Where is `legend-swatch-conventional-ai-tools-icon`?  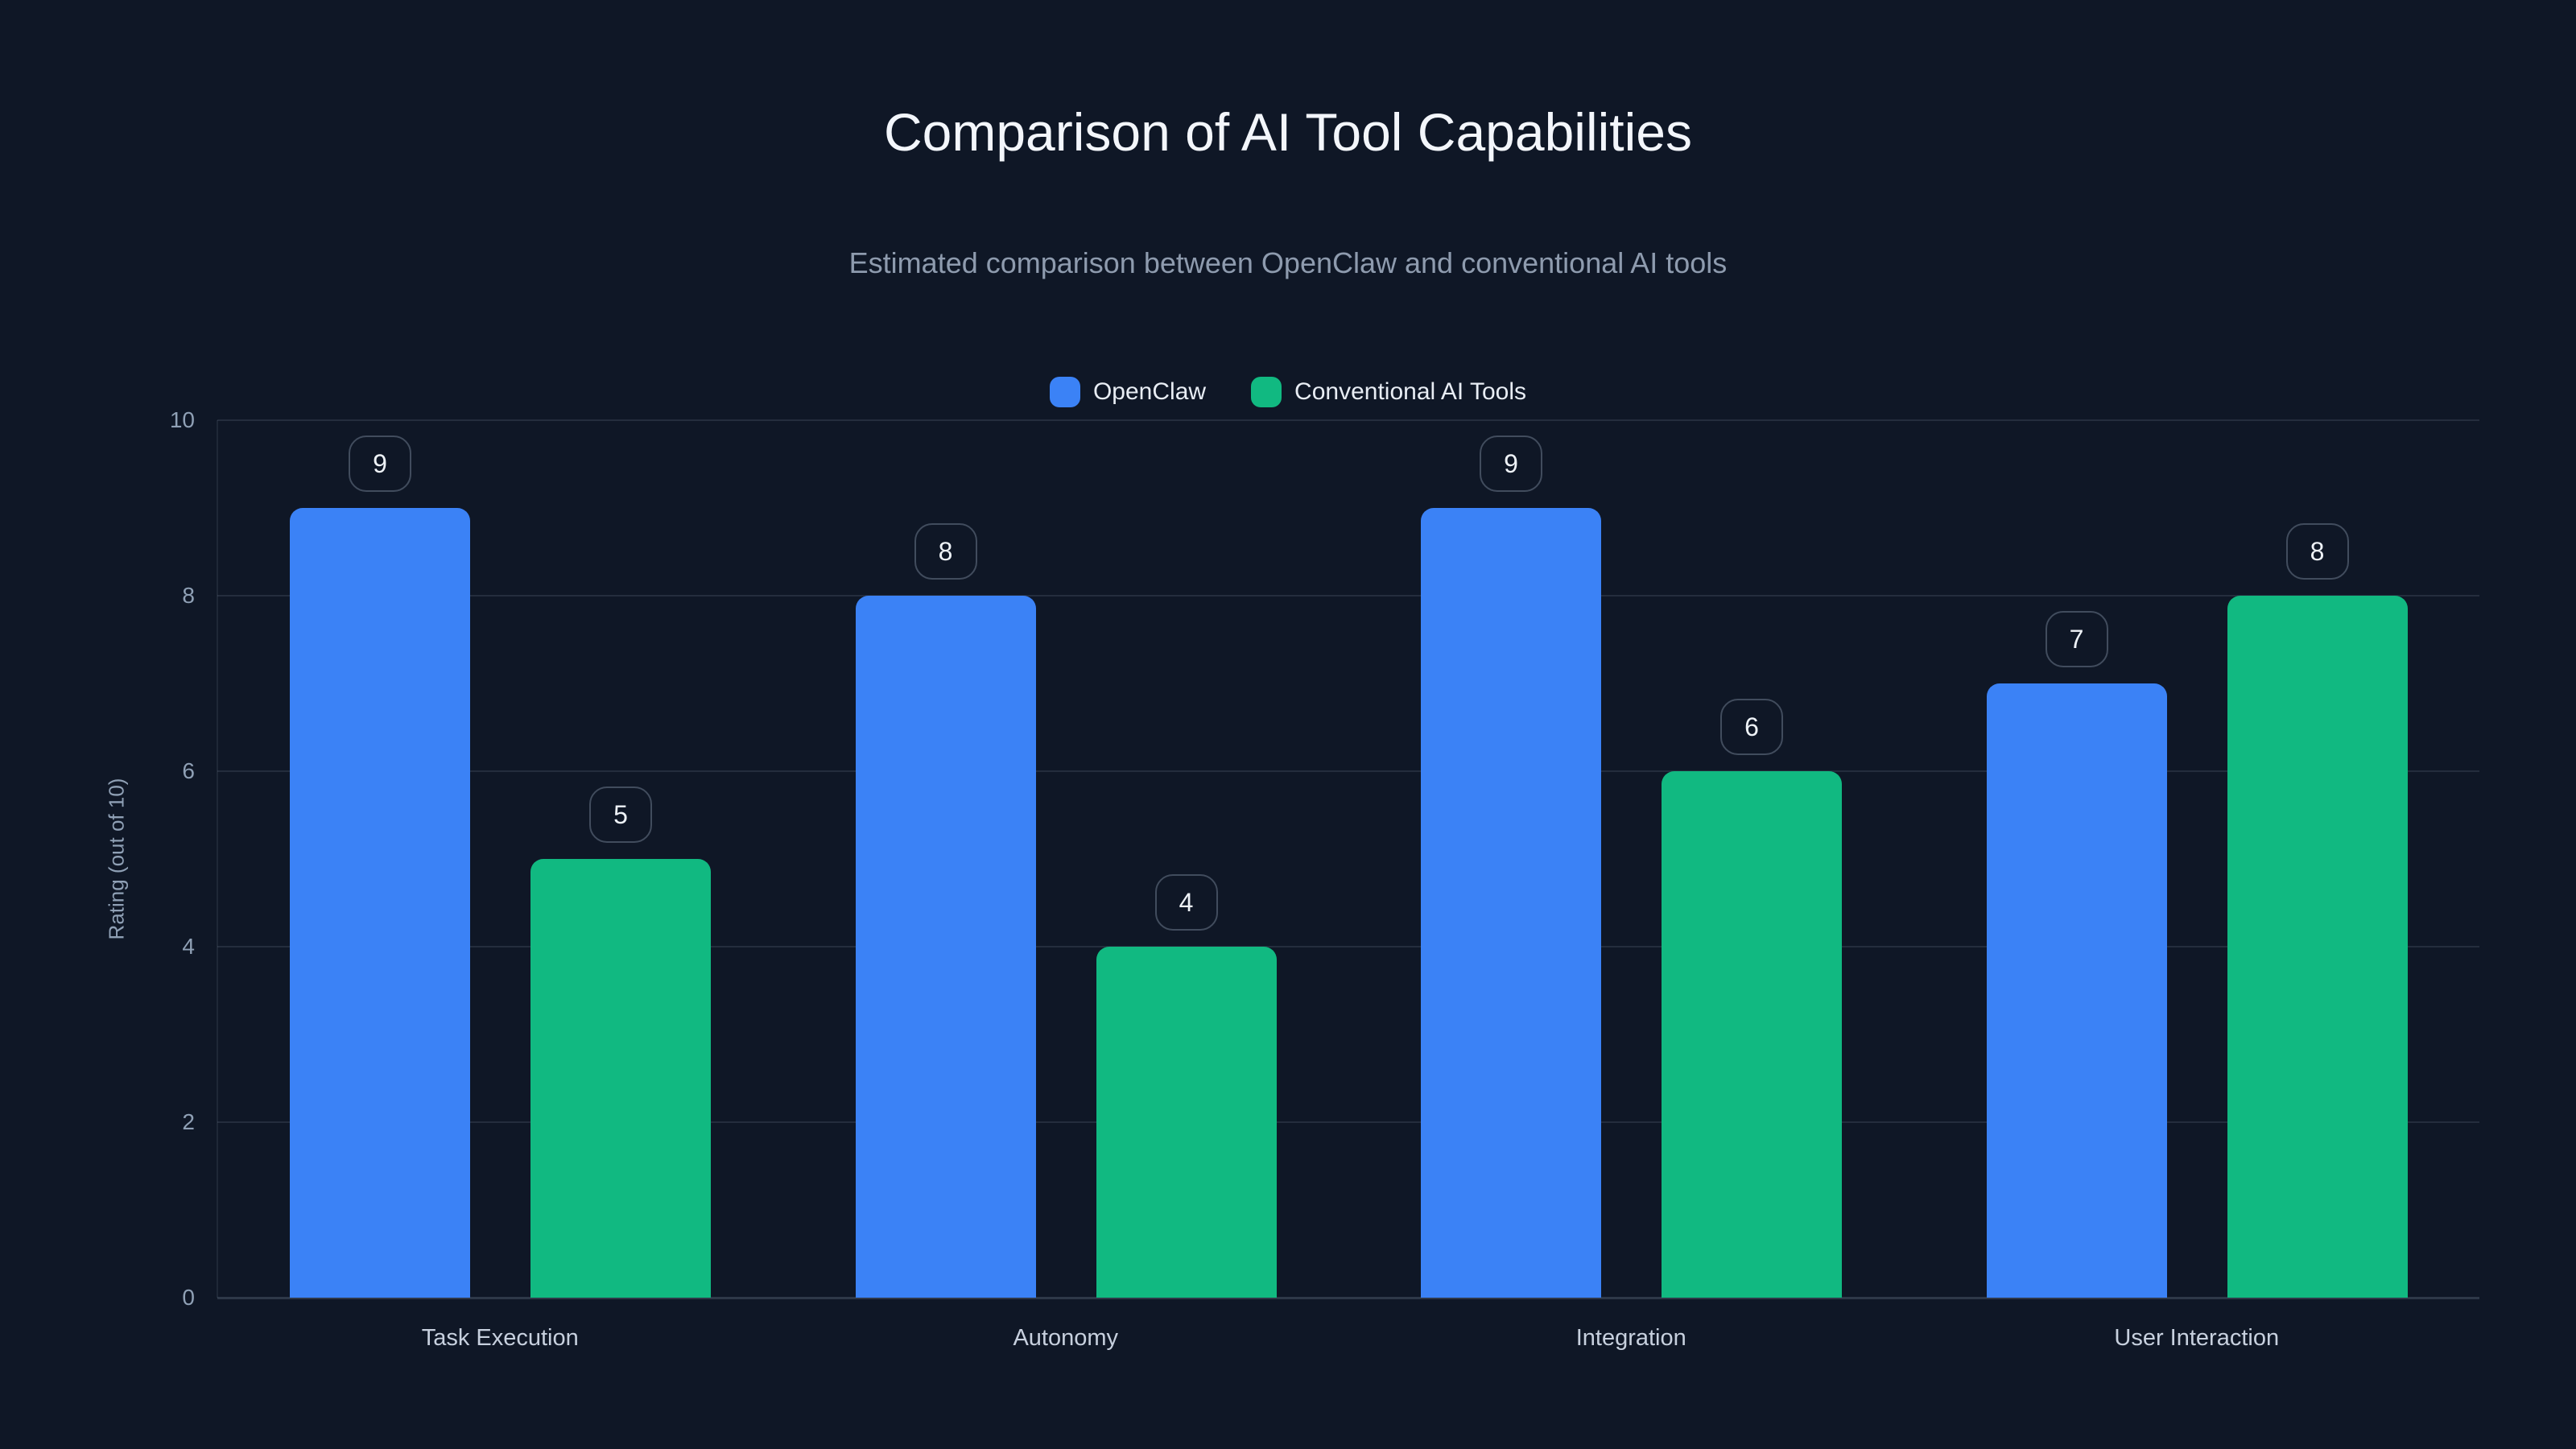 legend-swatch-conventional-ai-tools-icon is located at coordinates (1266, 392).